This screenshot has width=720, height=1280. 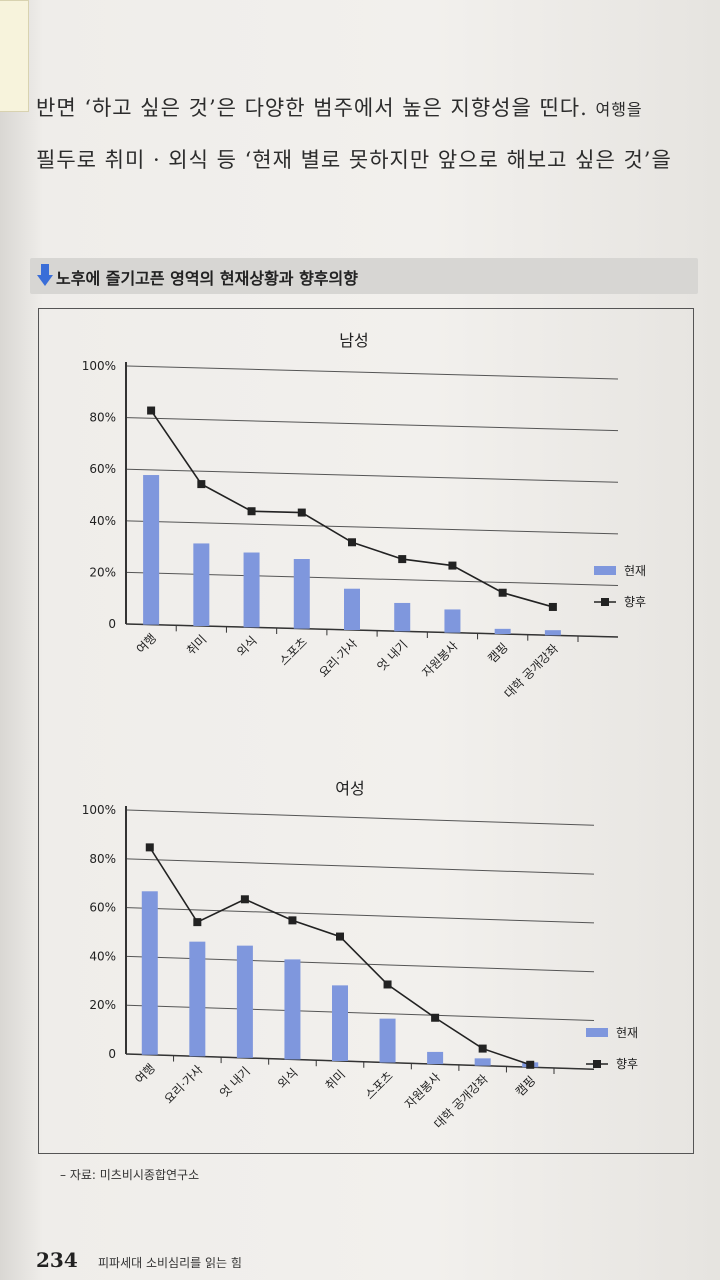 I want to click on series-line, so click(x=352, y=509).